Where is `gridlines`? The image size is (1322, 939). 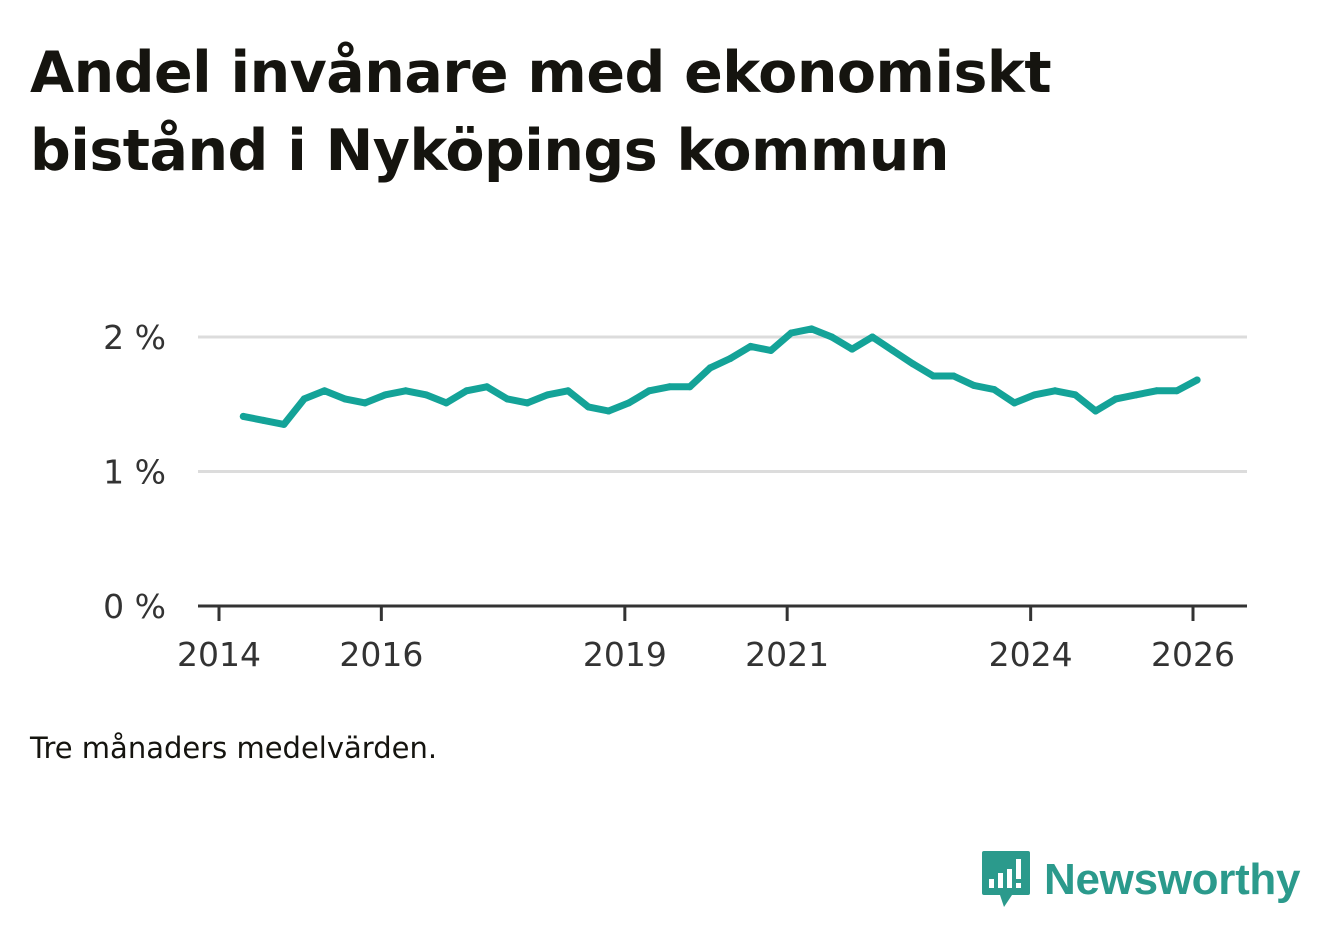 gridlines is located at coordinates (722, 404).